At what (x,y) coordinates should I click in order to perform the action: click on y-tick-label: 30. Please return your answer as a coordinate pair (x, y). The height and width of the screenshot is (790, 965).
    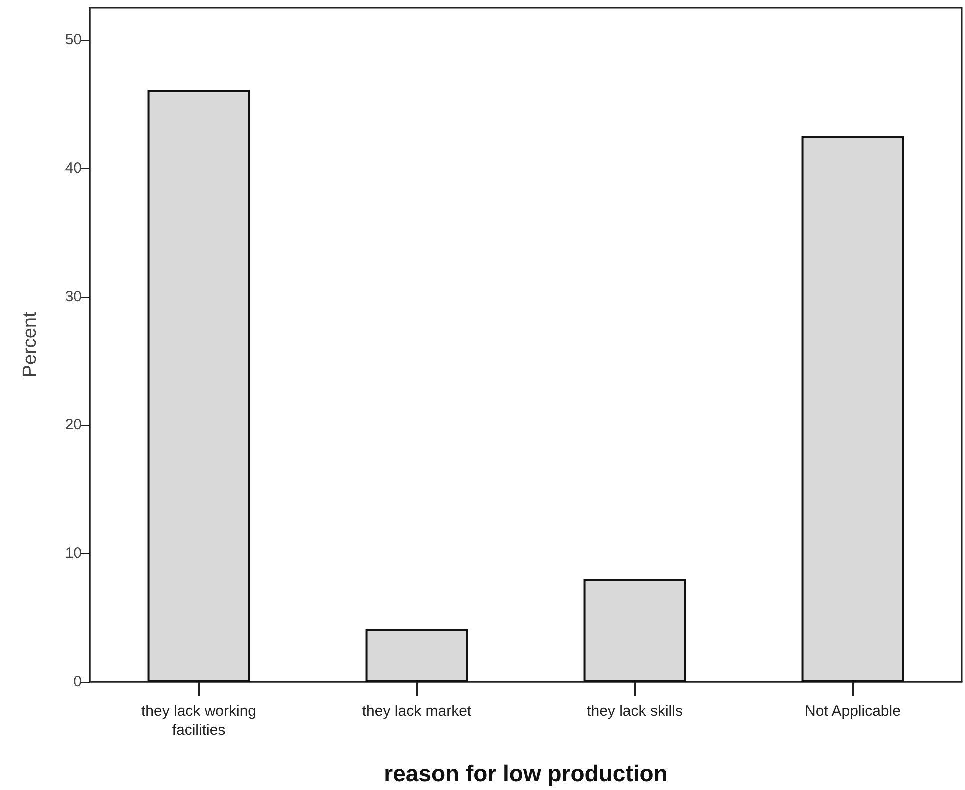
    Looking at the image, I should click on (73, 297).